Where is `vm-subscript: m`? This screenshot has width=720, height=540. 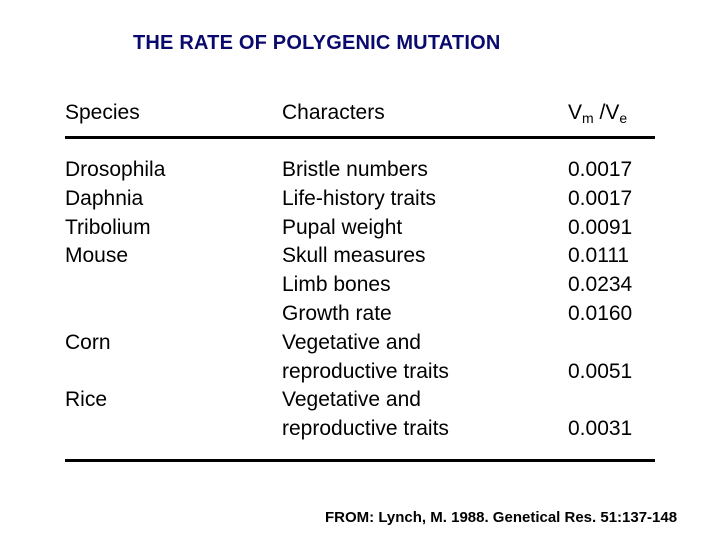
vm-subscript: m is located at coordinates (588, 118).